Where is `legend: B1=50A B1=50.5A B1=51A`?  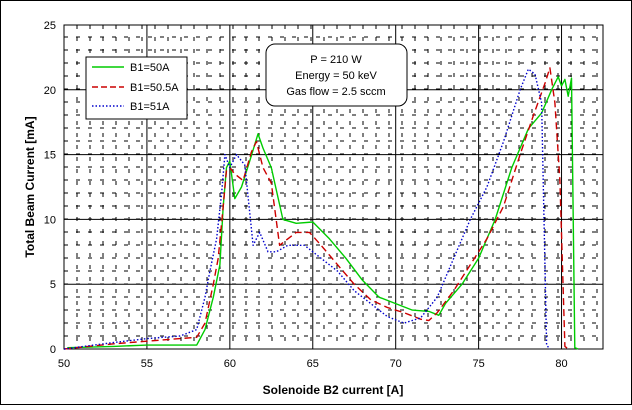 legend: B1=50A B1=50.5A B1=51A is located at coordinates (136, 88).